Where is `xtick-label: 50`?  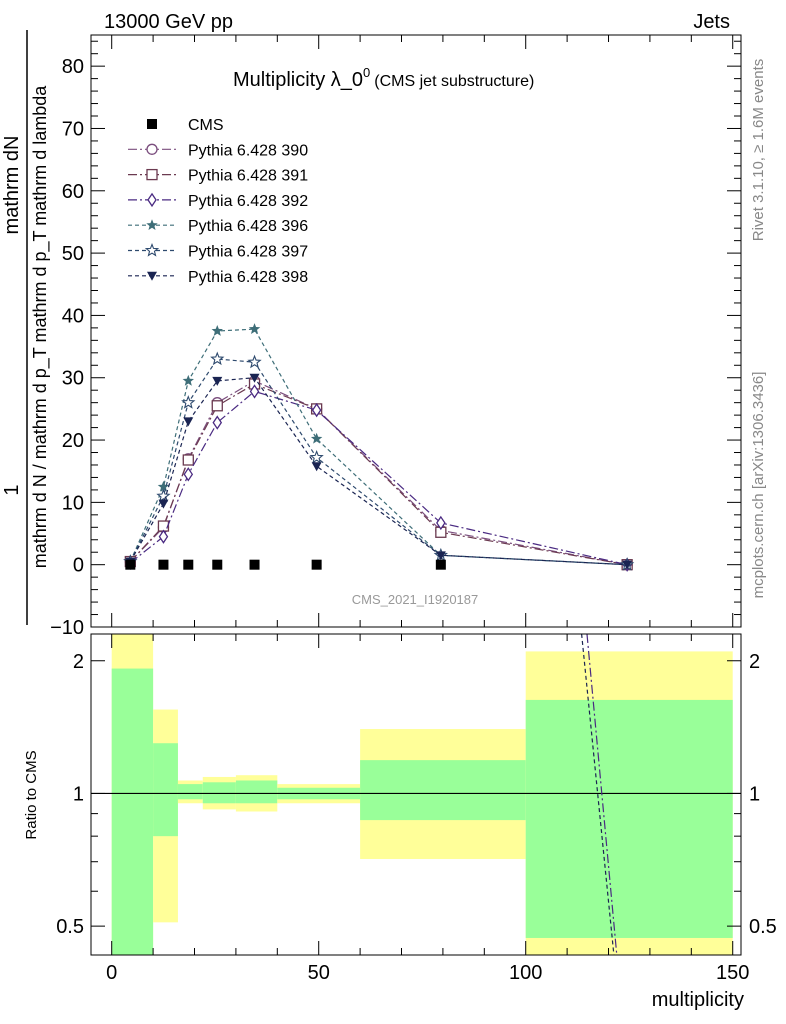
xtick-label: 50 is located at coordinates (319, 973).